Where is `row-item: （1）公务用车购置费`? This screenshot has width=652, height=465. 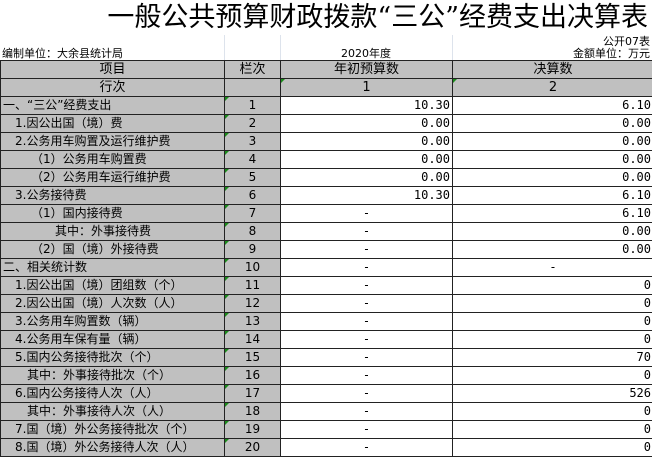
row-item: （1）公务用车购置费 is located at coordinates (112, 159).